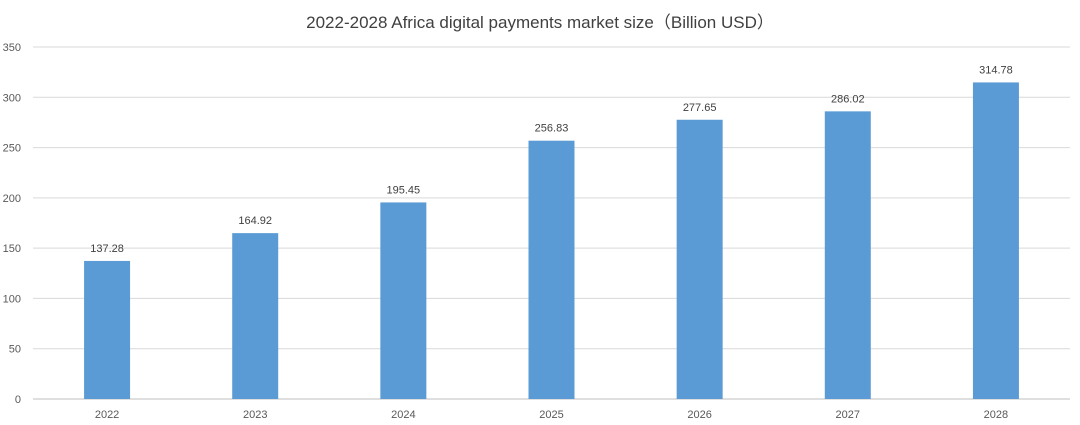 Image resolution: width=1080 pixels, height=425 pixels. I want to click on bar-2025, so click(551, 269).